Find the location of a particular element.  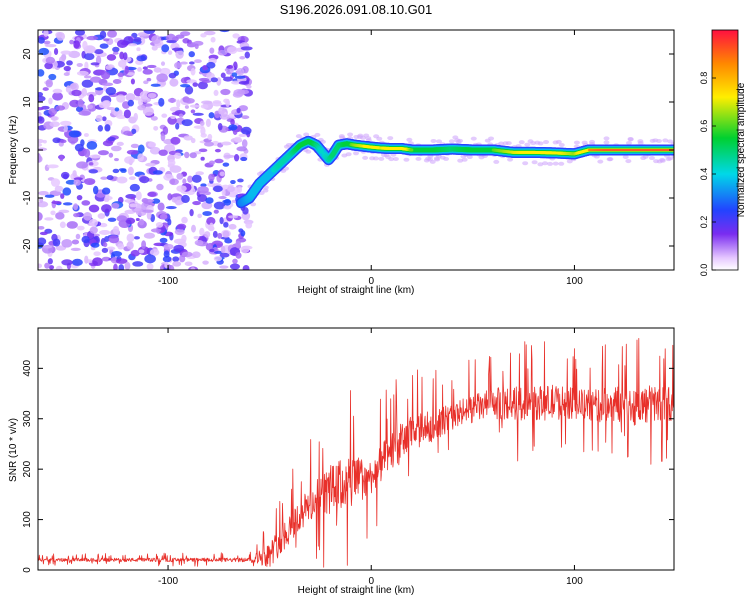

bottom-y-tick-label: 200 is located at coordinates (27, 468).